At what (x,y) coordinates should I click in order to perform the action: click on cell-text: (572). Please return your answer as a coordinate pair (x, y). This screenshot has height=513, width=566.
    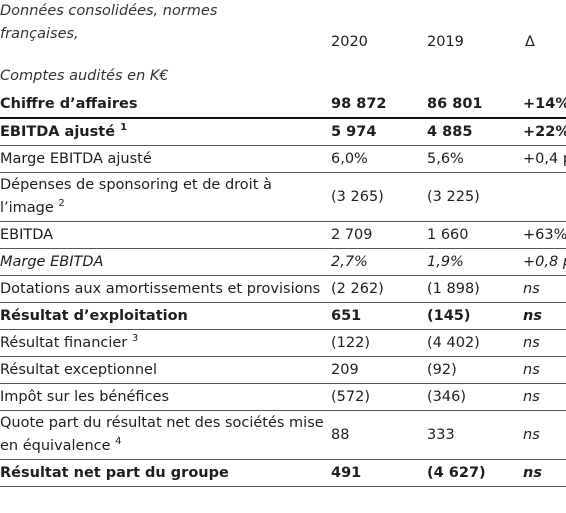
    Looking at the image, I should click on (350, 396).